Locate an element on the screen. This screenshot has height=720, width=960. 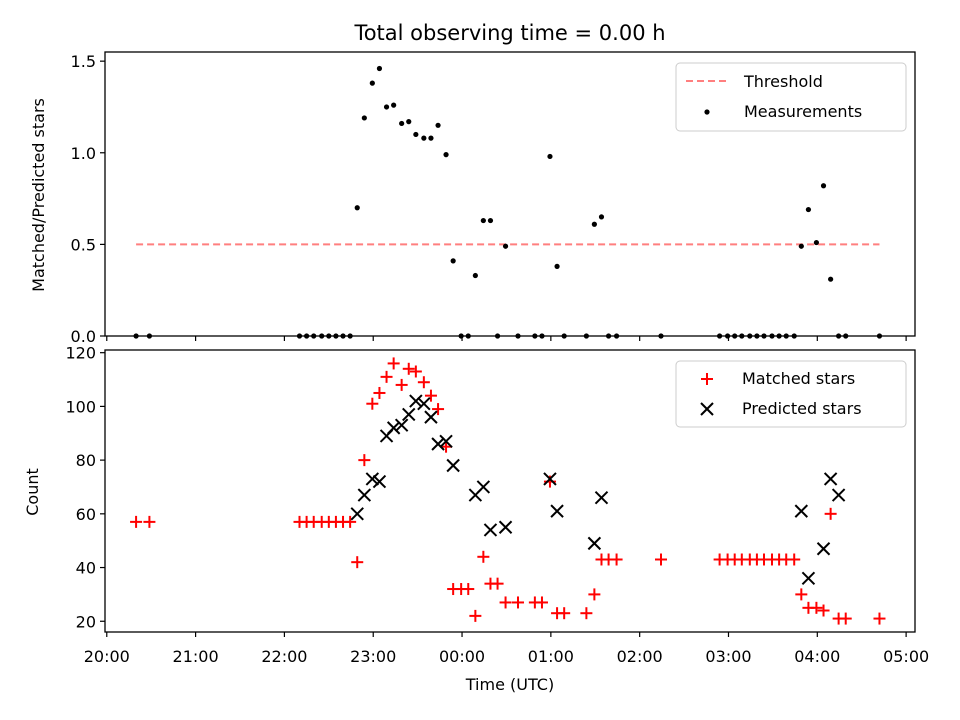
top-y-axis-label: Matched/Predicted stars is located at coordinates (38, 195).